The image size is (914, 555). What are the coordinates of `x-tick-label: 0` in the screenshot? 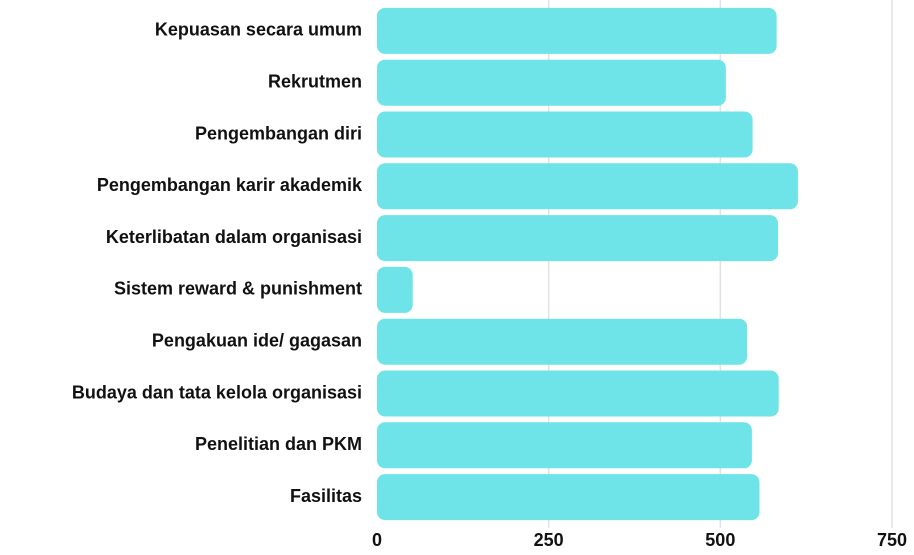 It's located at (377, 540).